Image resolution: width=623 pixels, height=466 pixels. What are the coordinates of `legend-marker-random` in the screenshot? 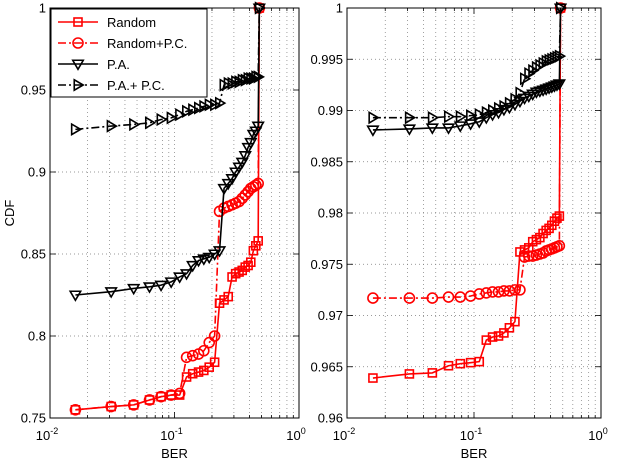 It's located at (78, 22).